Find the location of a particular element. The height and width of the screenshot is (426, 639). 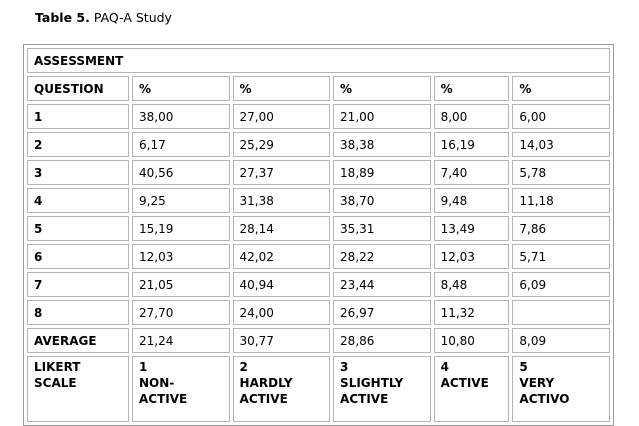

cell-value: 31,38 is located at coordinates (256, 200).